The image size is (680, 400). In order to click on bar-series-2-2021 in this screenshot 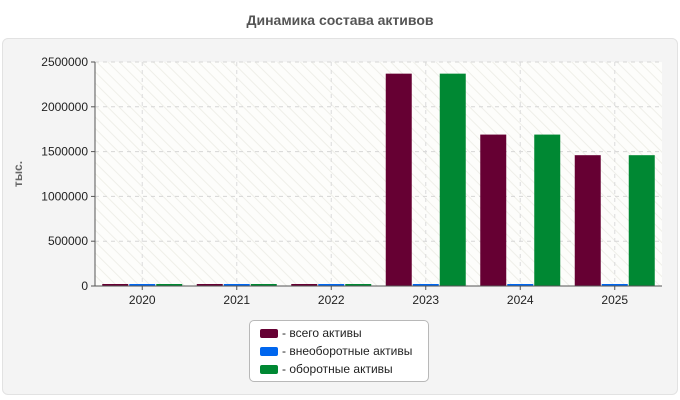, I will do `click(263, 285)`.